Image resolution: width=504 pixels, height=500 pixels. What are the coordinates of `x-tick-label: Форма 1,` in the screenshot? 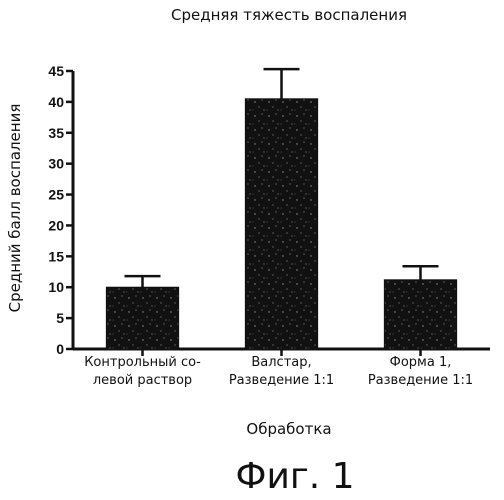 It's located at (421, 362).